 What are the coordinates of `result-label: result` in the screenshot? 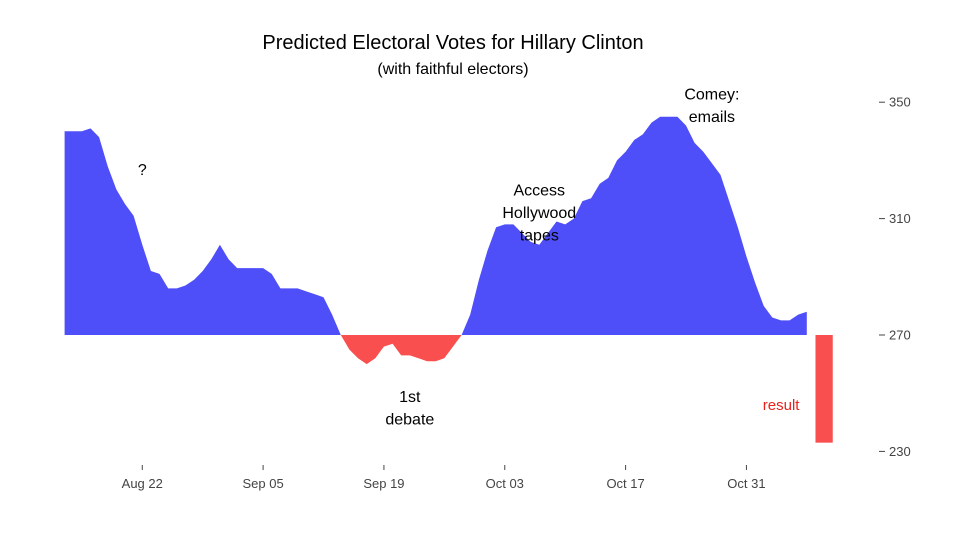 It's located at (782, 405).